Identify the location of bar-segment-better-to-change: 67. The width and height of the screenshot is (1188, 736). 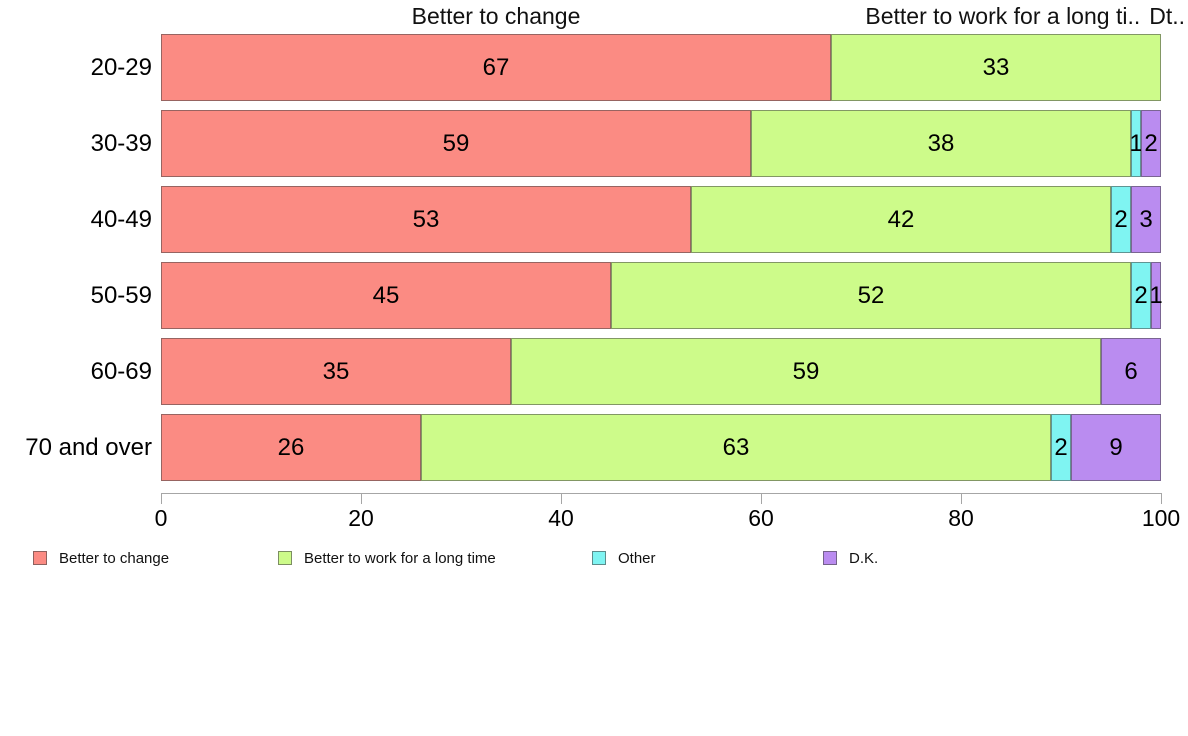
(496, 67).